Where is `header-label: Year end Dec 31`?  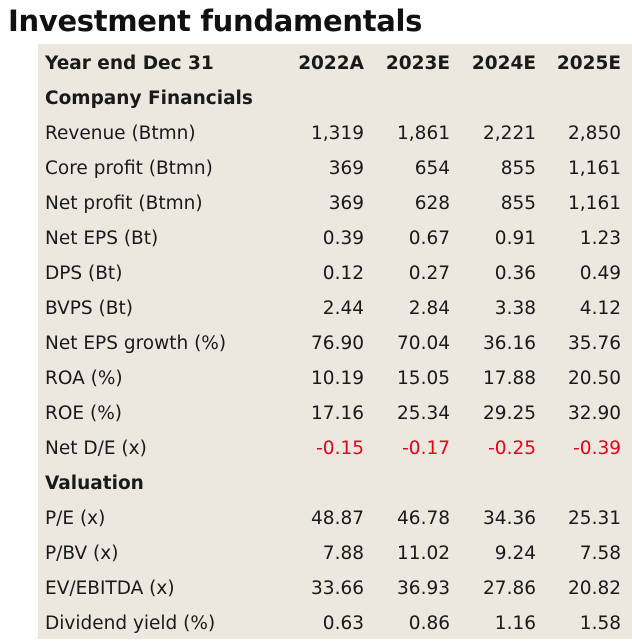 header-label: Year end Dec 31 is located at coordinates (129, 63).